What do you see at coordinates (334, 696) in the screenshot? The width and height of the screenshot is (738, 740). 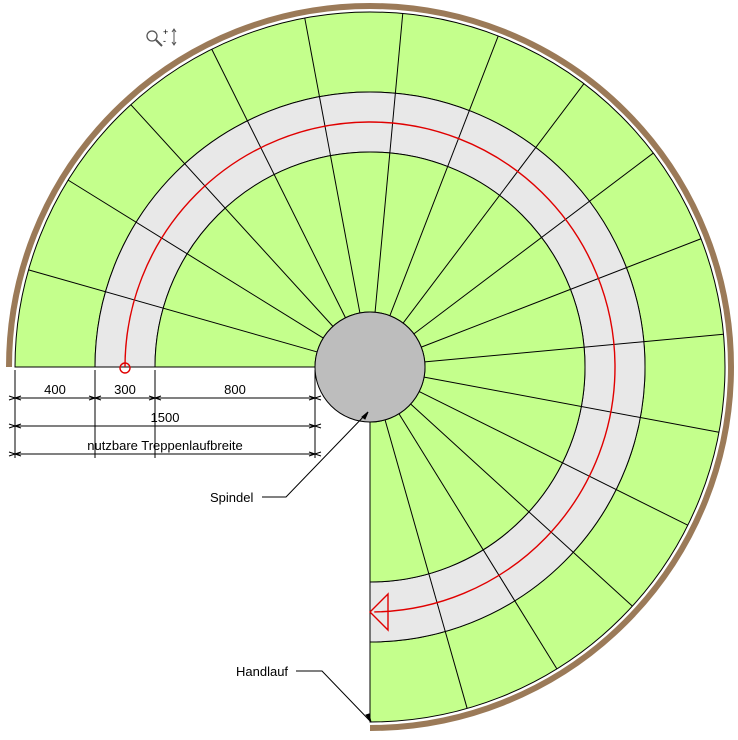 I see `leader-handrail` at bounding box center [334, 696].